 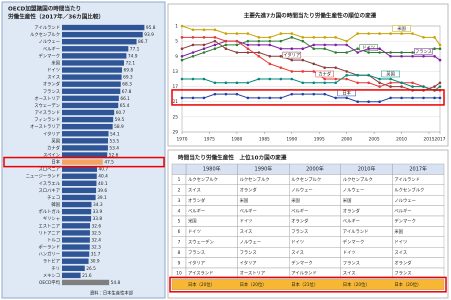 What do you see at coordinates (56, 17) in the screenshot?
I see `bar-subtitle: 労働生産性（2017年／36カ国比較）` at bounding box center [56, 17].